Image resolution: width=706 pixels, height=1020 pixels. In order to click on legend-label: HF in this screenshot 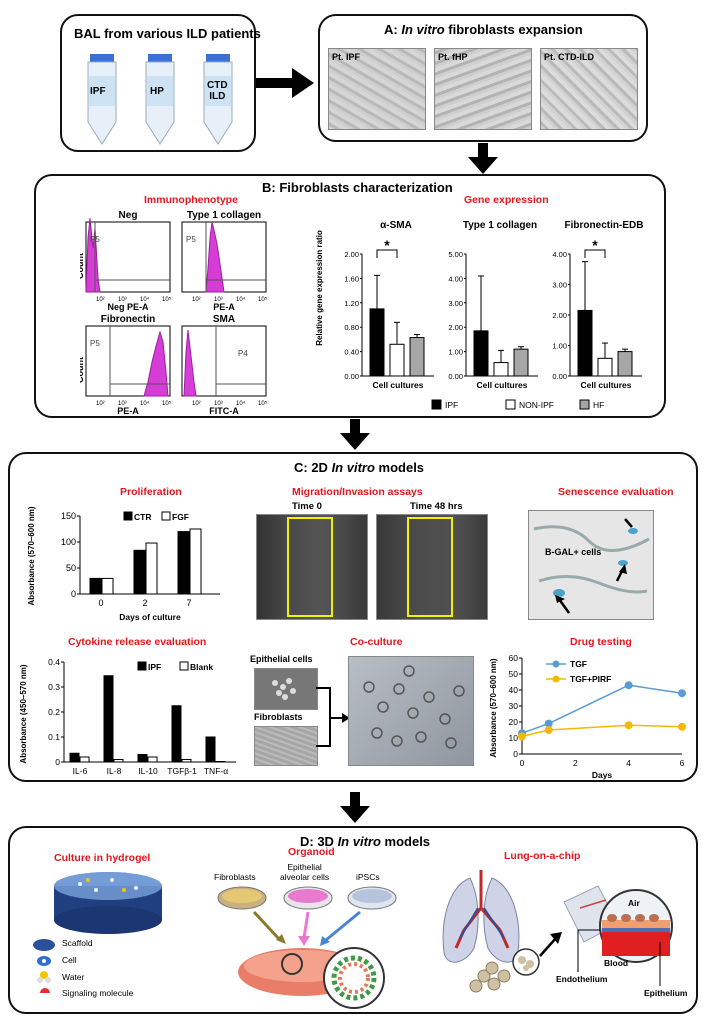, I will do `click(598, 405)`.